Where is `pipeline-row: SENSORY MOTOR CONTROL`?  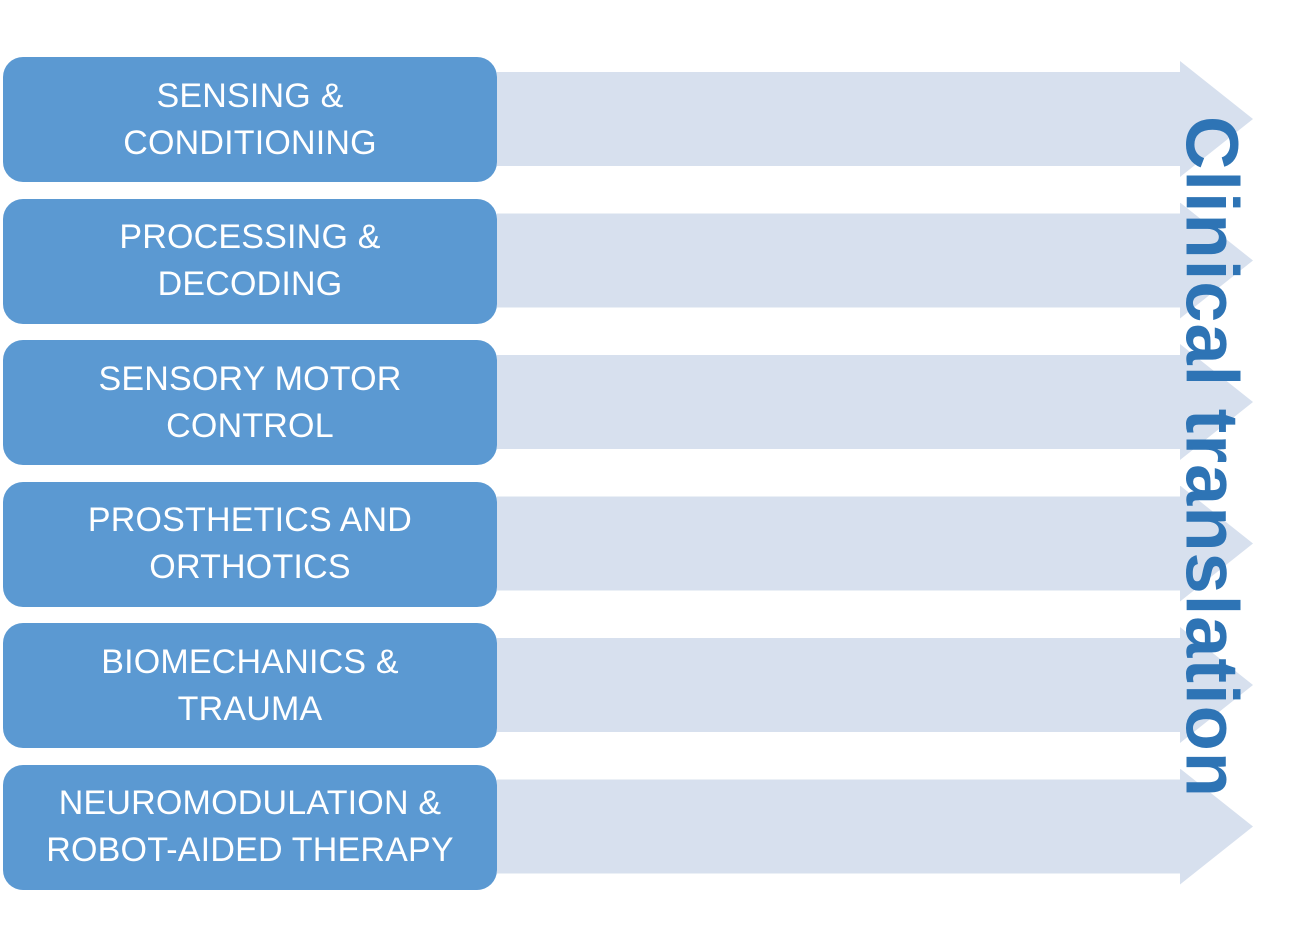 pipeline-row: SENSORY MOTOR CONTROL is located at coordinates (647, 402).